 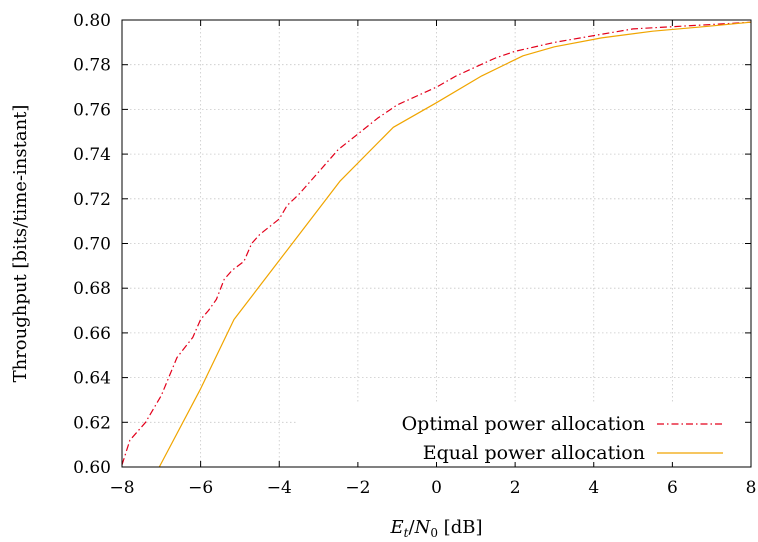 I want to click on x-tick-label: −4, so click(x=279, y=488).